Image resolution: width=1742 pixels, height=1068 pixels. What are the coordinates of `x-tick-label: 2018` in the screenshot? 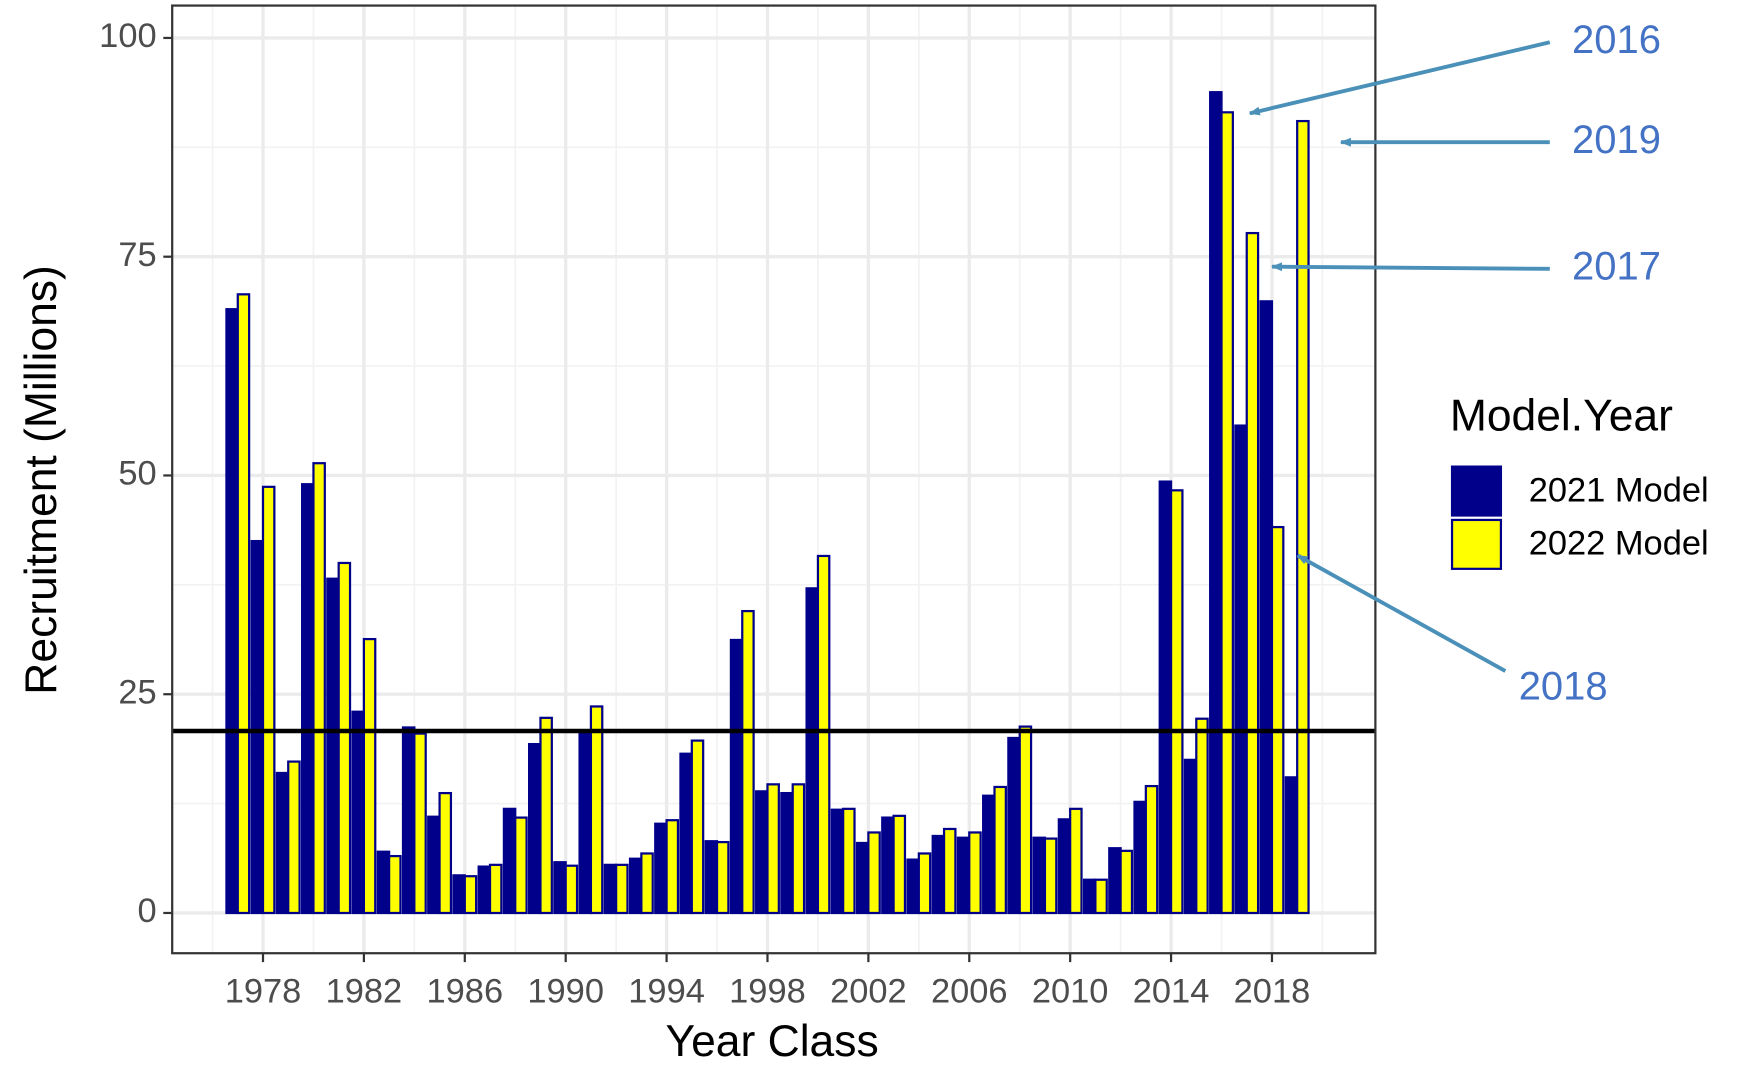 It's located at (1272, 991).